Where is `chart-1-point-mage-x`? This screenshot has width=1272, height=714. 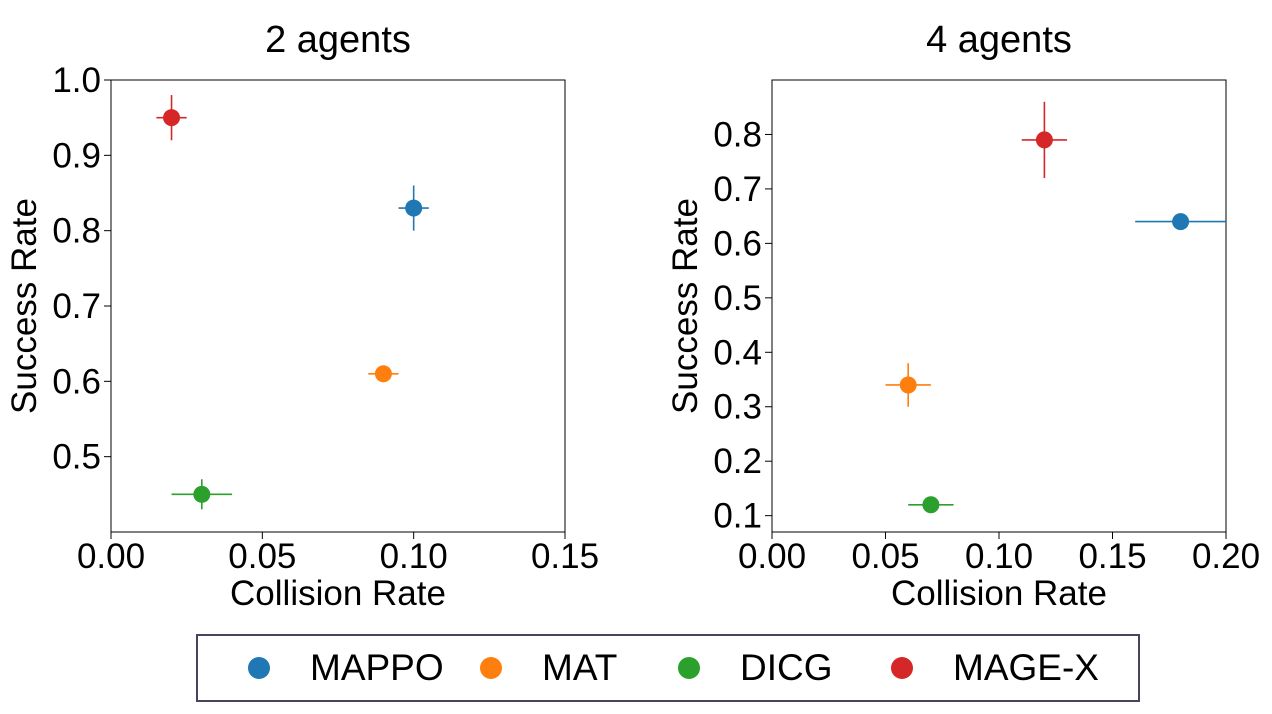 chart-1-point-mage-x is located at coordinates (172, 118).